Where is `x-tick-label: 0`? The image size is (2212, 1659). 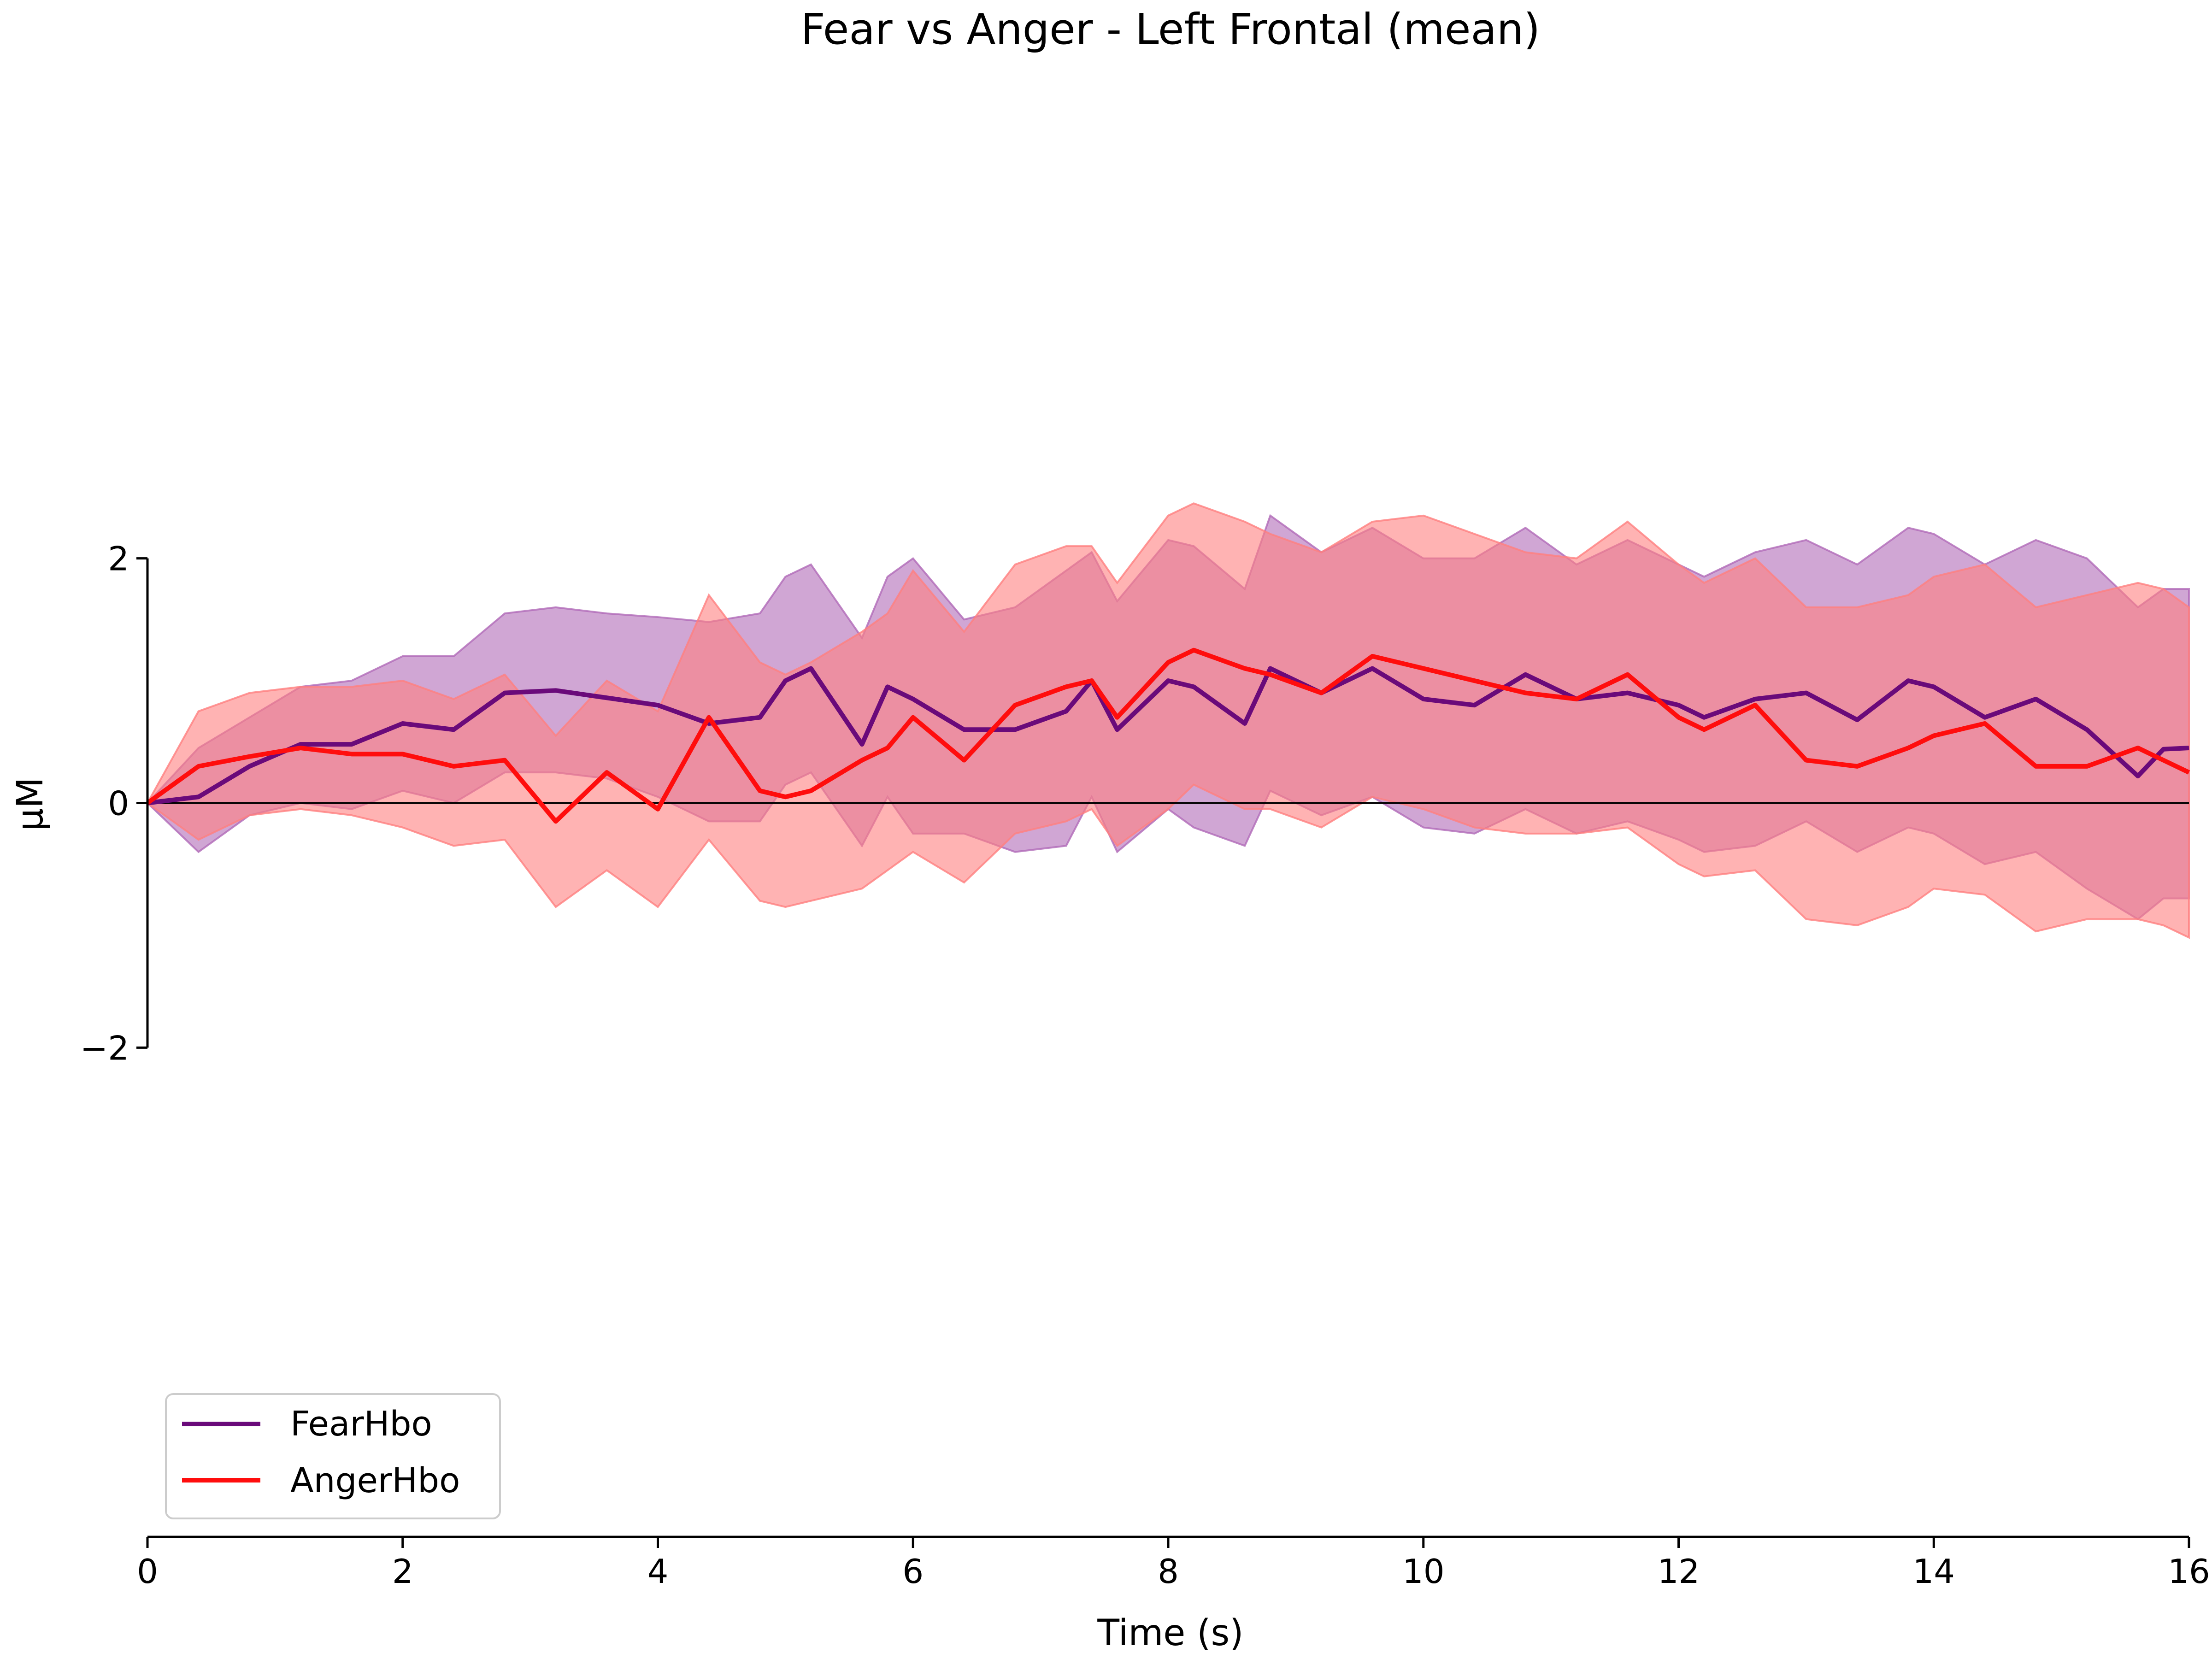 x-tick-label: 0 is located at coordinates (147, 1571).